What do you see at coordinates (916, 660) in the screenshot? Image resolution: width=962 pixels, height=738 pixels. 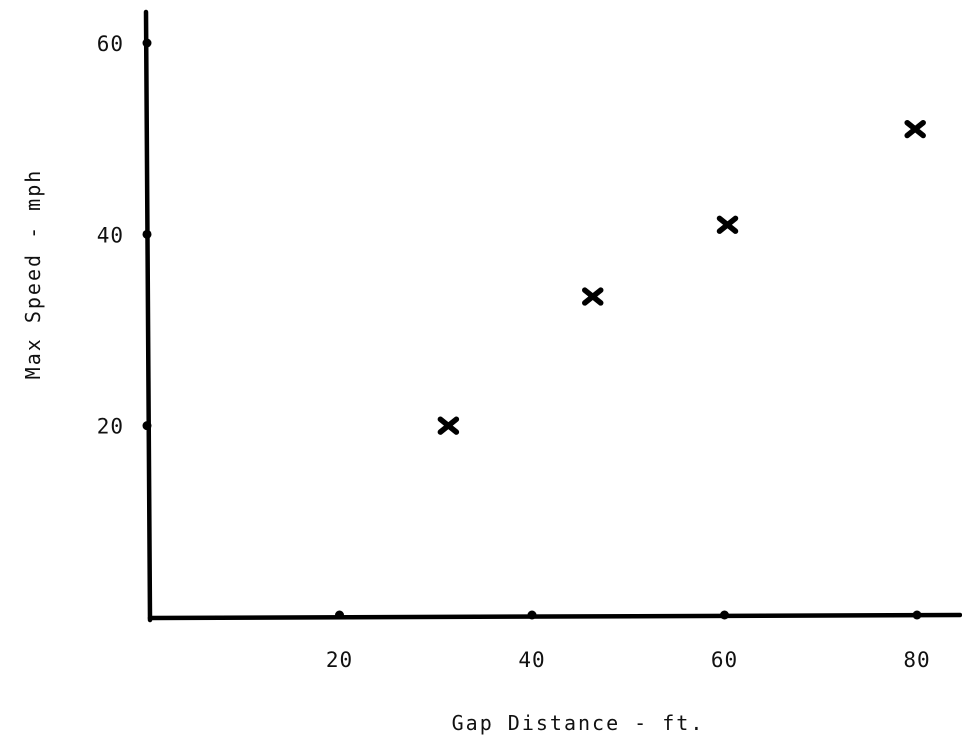 I see `x-tick-label: 80` at bounding box center [916, 660].